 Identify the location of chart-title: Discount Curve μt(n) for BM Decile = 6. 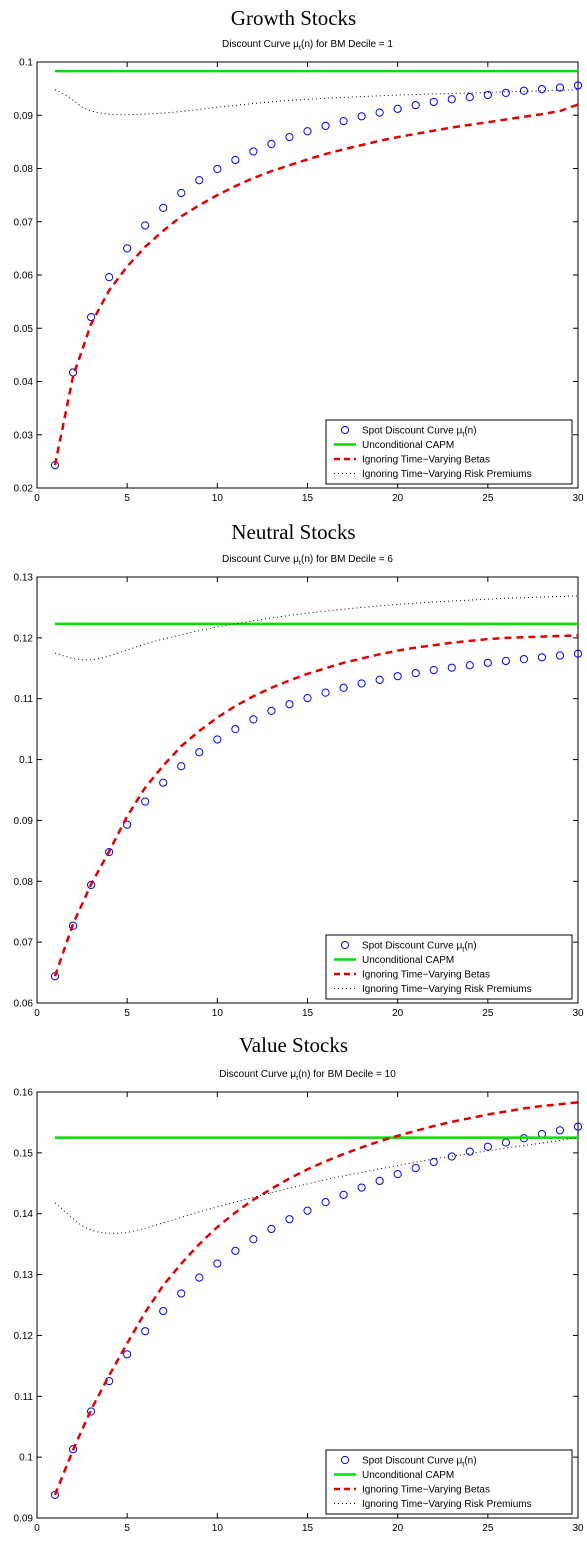
(307, 560).